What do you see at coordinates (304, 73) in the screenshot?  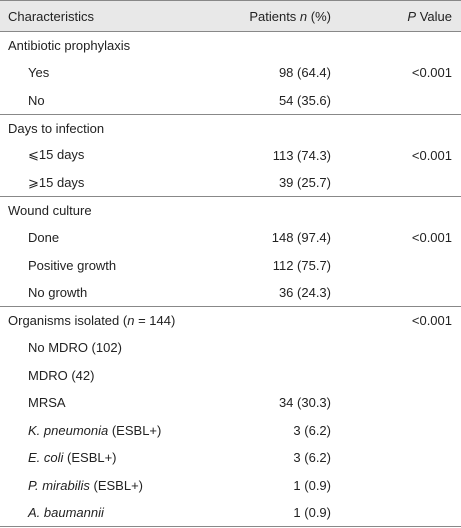 I see `table-cell: 98 (64.4)` at bounding box center [304, 73].